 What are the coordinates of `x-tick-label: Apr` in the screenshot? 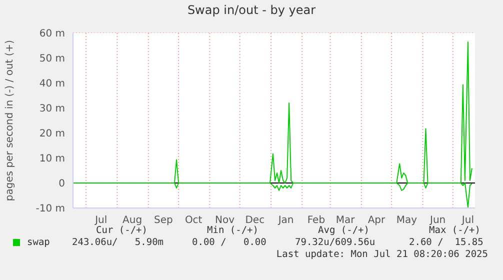 It's located at (377, 220).